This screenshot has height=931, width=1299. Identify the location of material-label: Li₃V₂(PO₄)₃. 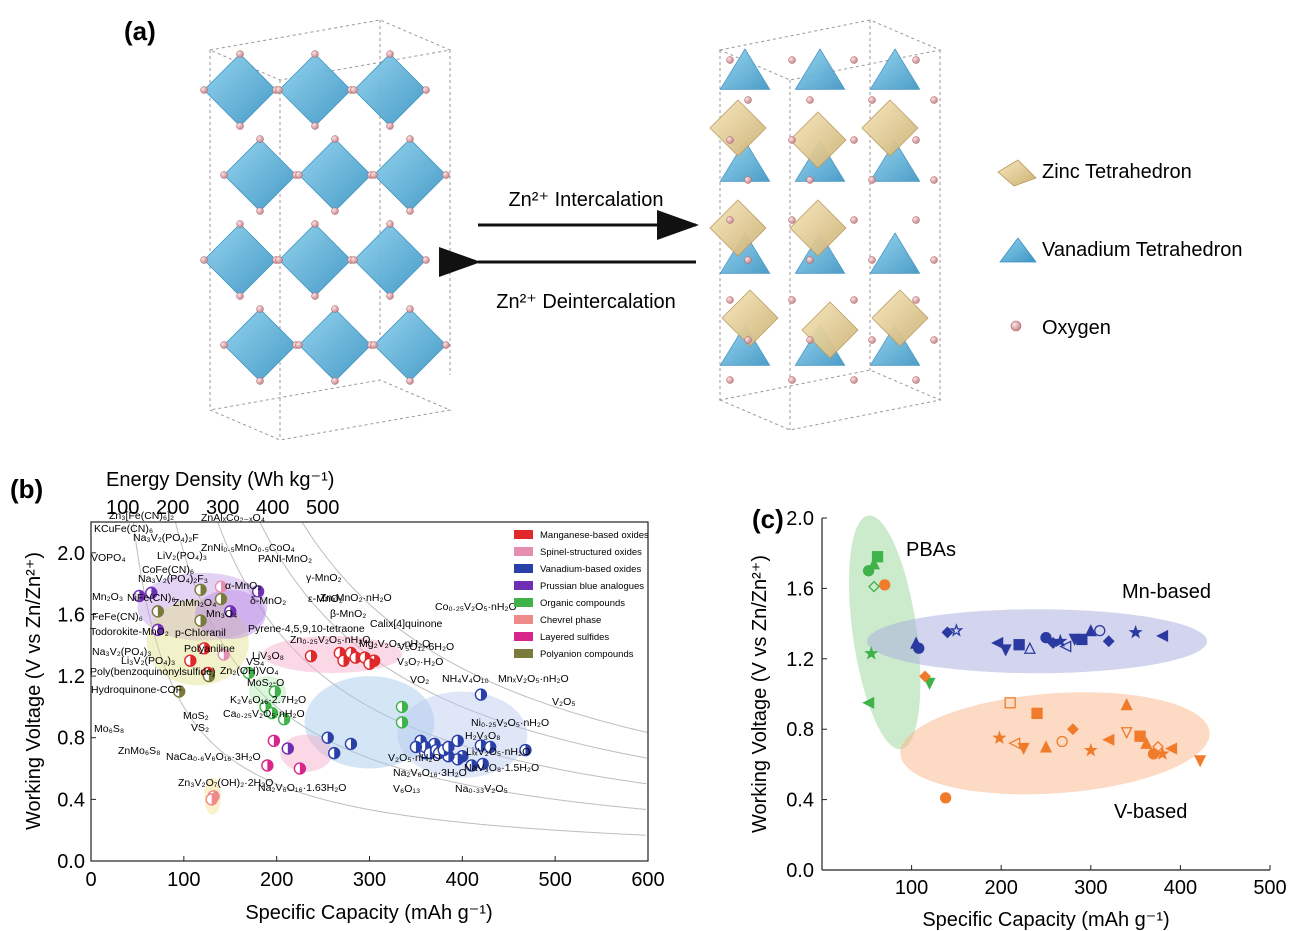
(148, 661).